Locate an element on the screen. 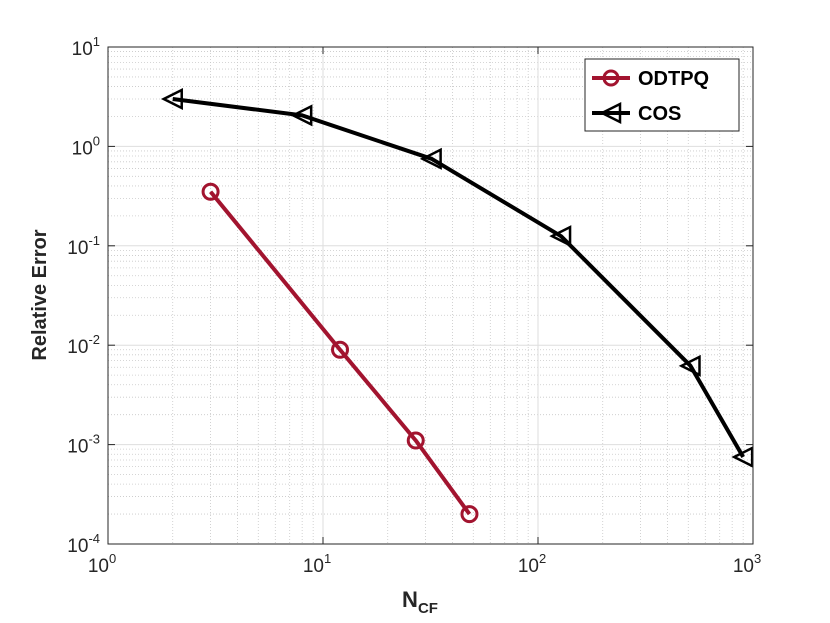  legend-label-odtpq: ODTPQ is located at coordinates (673, 79).